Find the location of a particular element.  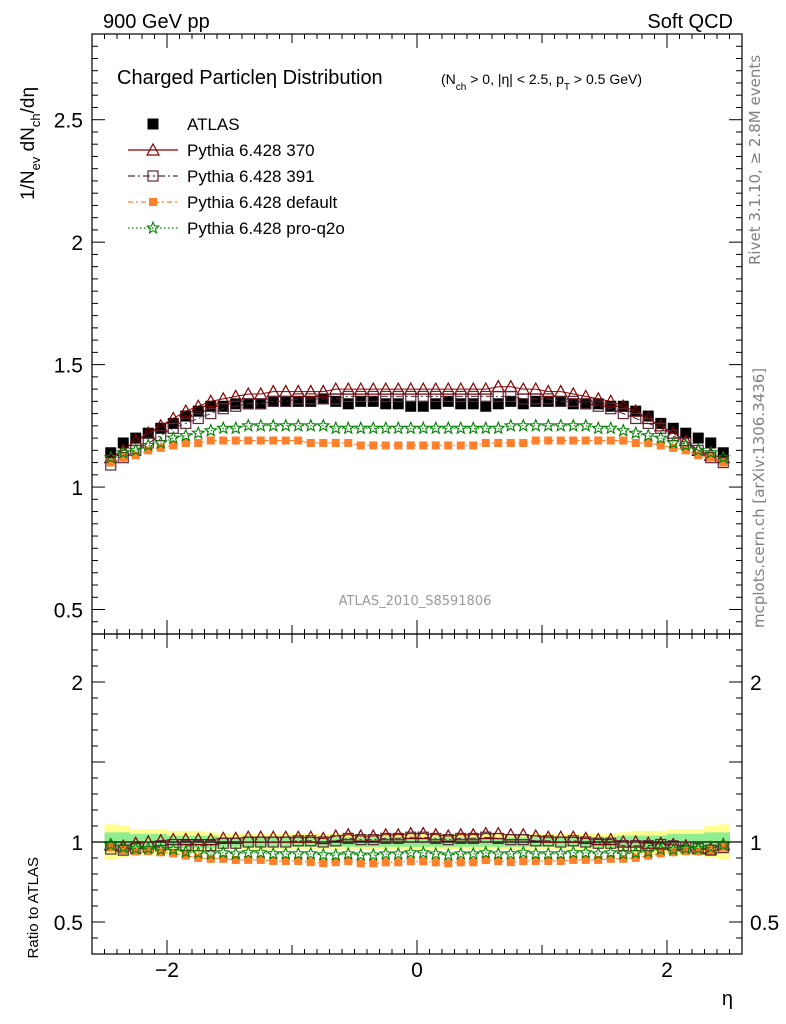

main-y-tick-label: 2.5 is located at coordinates (68, 121).